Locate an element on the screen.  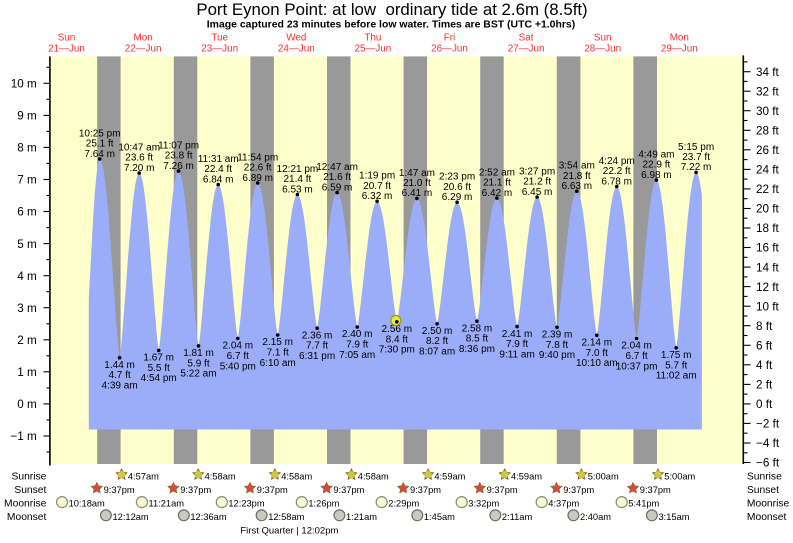
svg-text: 1:26pm is located at coordinates (323, 504).